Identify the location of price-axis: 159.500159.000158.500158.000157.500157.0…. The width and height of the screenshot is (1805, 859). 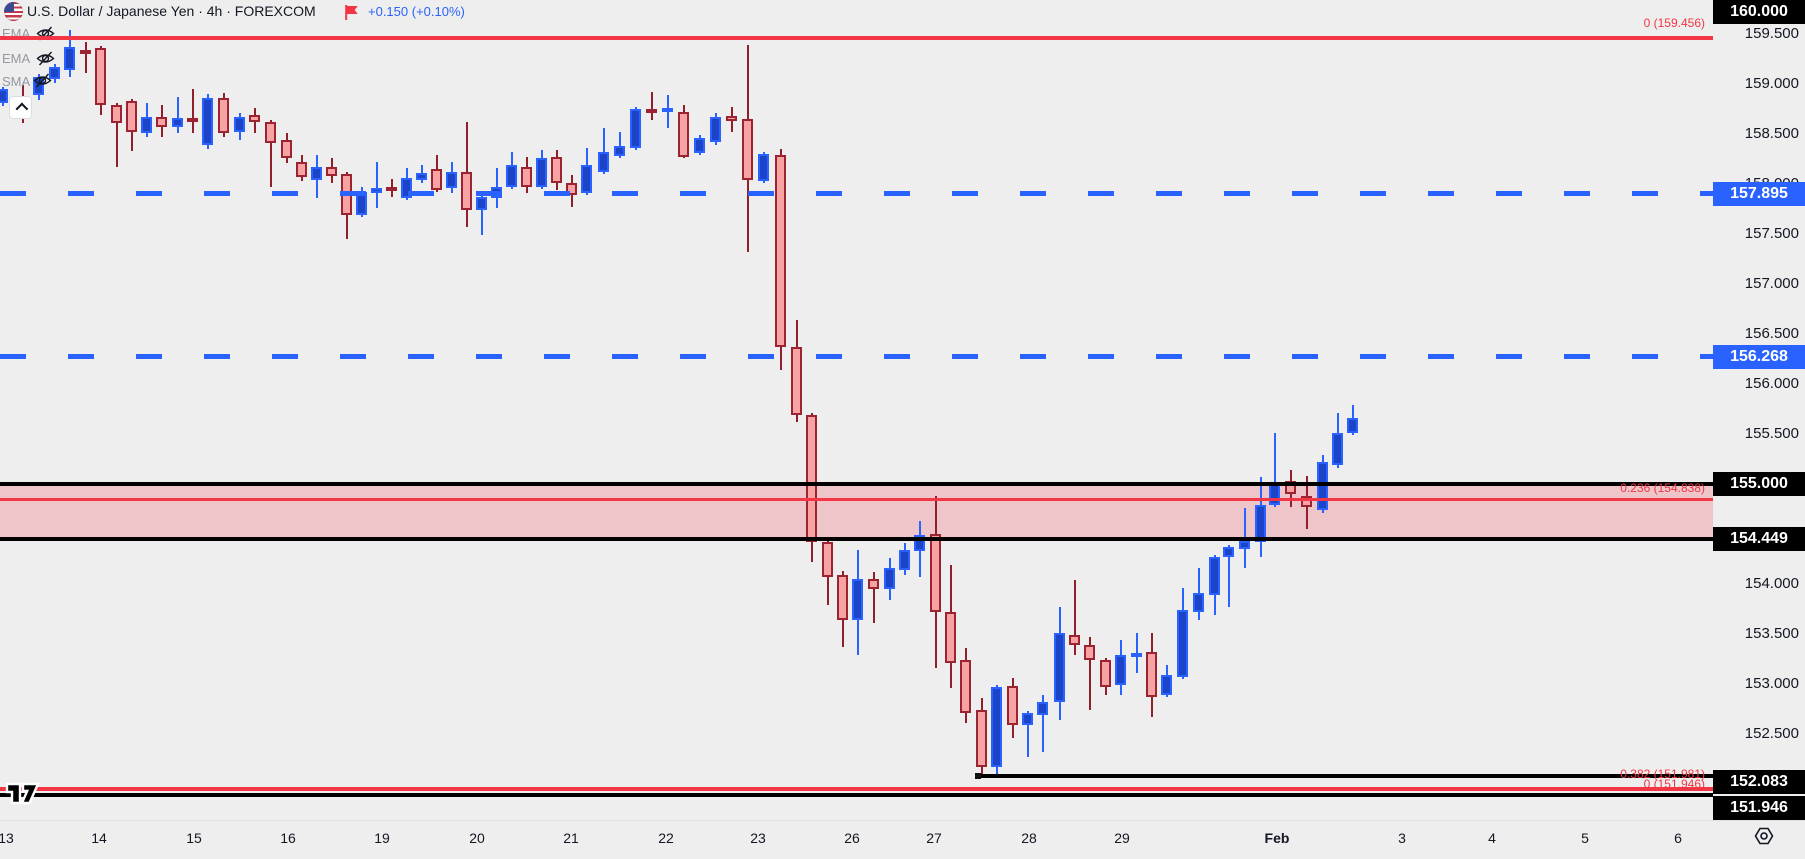
(1759, 410).